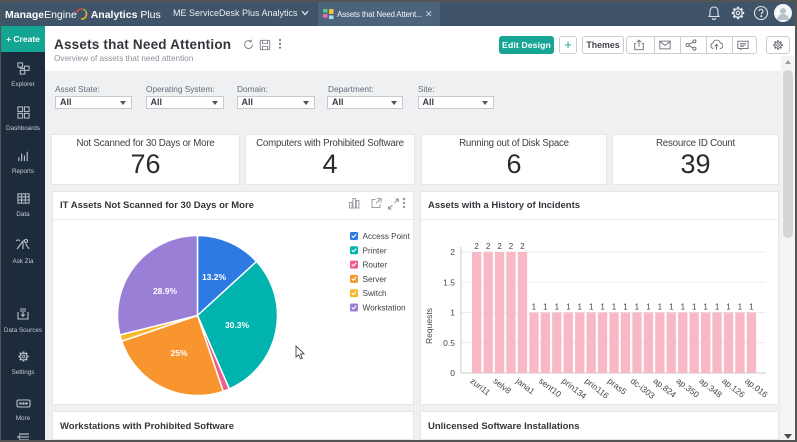 This screenshot has height=442, width=797. Describe the element at coordinates (643, 388) in the screenshot. I see `svg-text: dc-i303` at that location.